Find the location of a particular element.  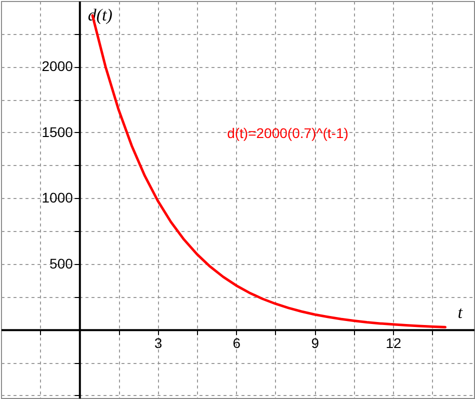

y-tick-label: 1500 is located at coordinates (58, 132).